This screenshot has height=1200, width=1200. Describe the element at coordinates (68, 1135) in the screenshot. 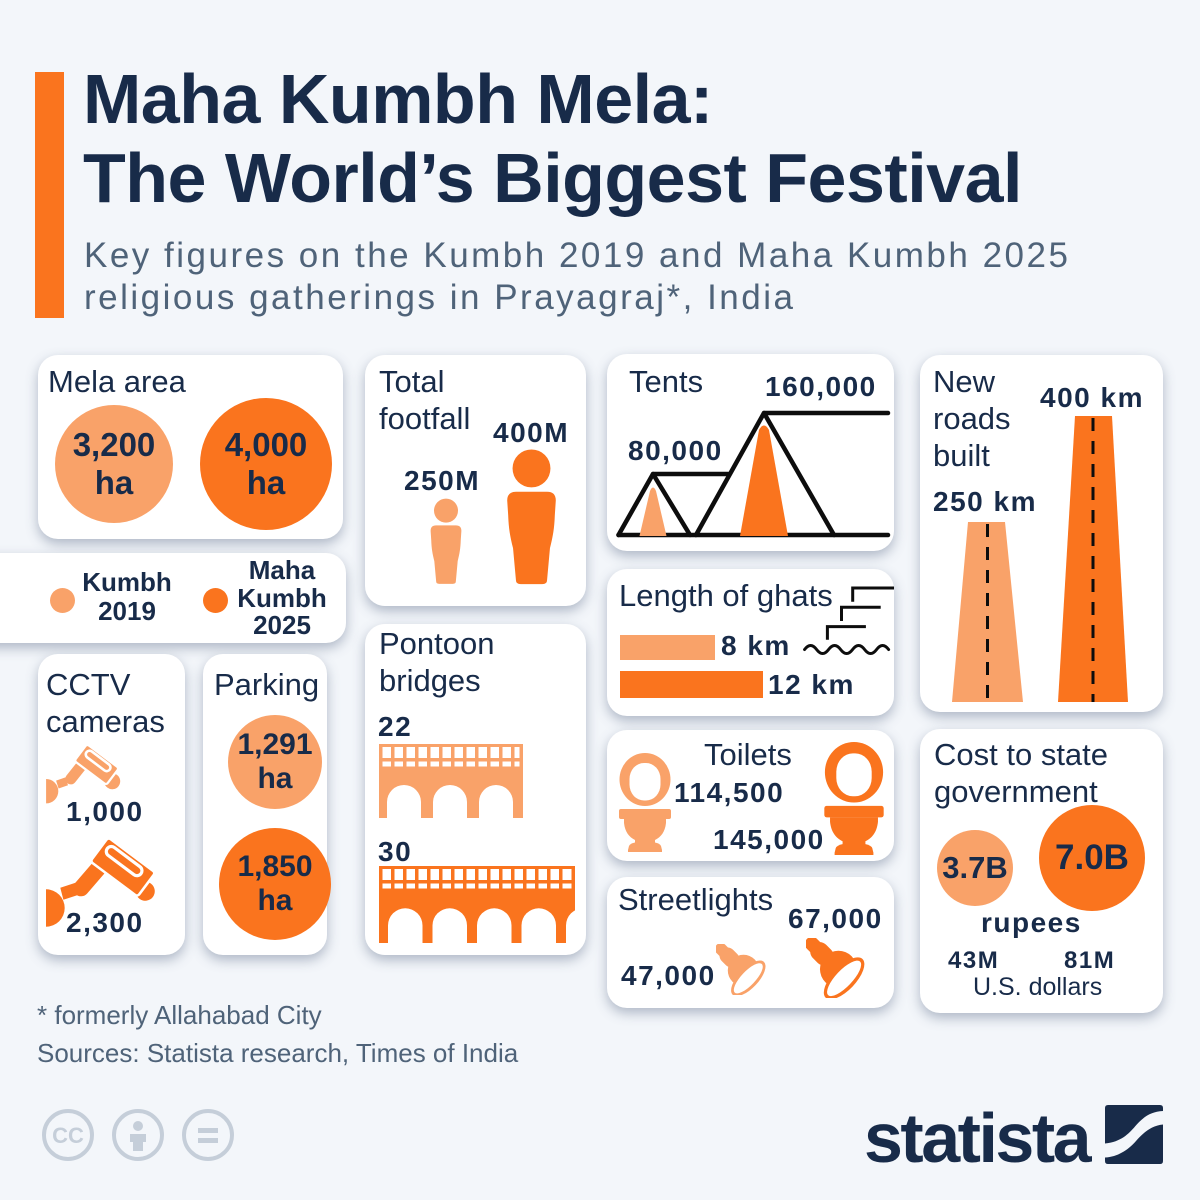

I see `svg-text: CC` at that location.